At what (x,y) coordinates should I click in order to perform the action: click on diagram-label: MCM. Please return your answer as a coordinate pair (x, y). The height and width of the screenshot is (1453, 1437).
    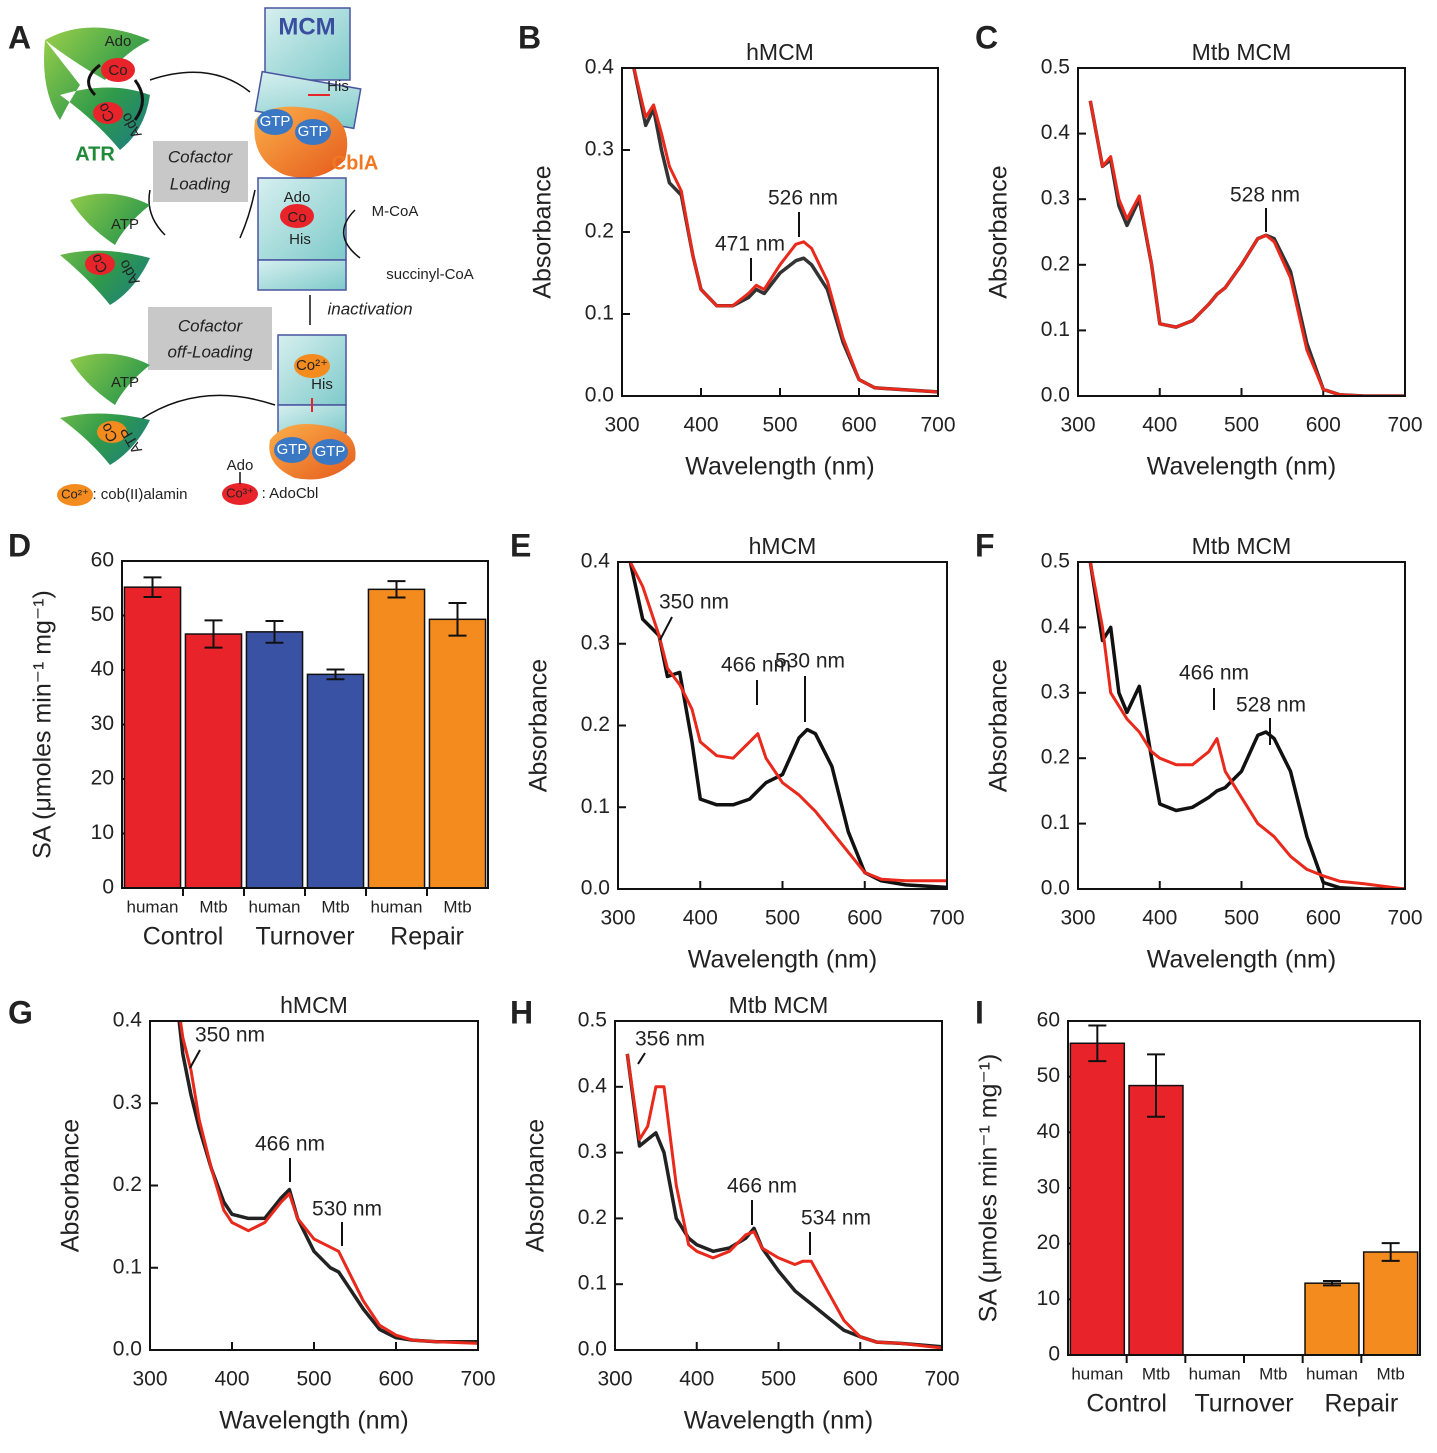
    Looking at the image, I should click on (306, 26).